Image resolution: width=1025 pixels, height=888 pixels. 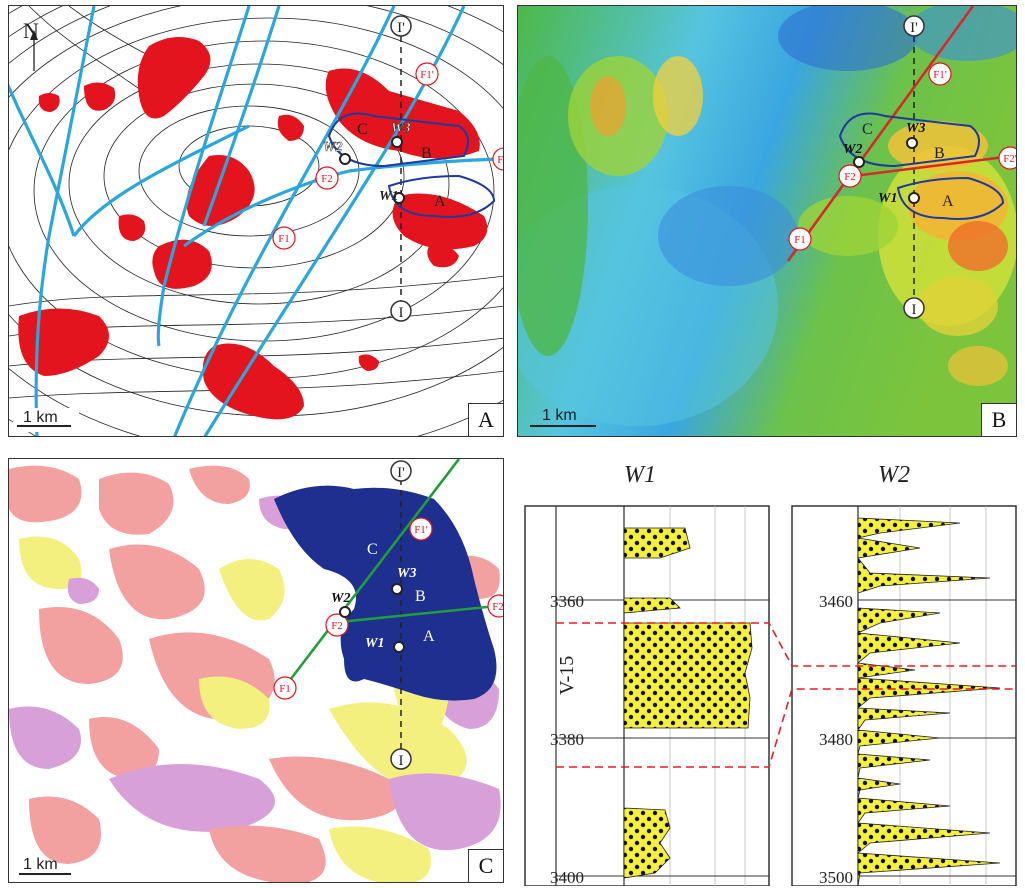 What do you see at coordinates (786, 695) in the screenshot?
I see `correlation-lines` at bounding box center [786, 695].